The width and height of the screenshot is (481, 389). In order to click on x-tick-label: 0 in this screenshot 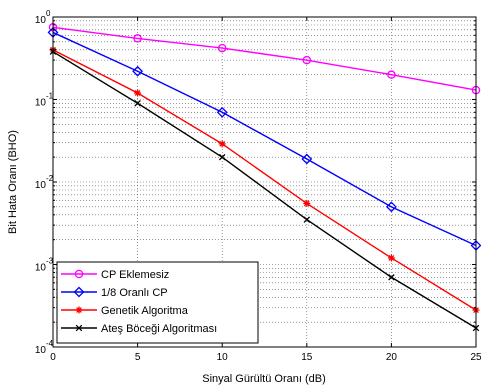, I will do `click(53, 357)`.